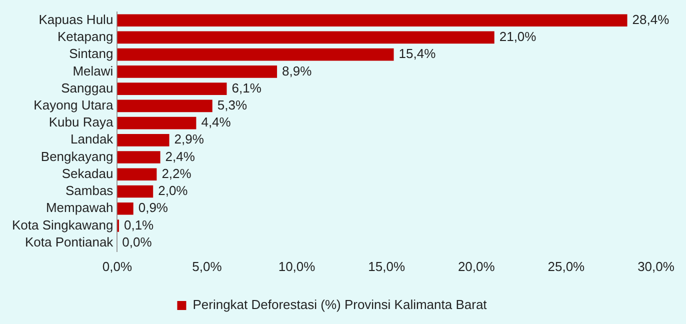  I want to click on x-tick-label: 20,0%, so click(477, 266).